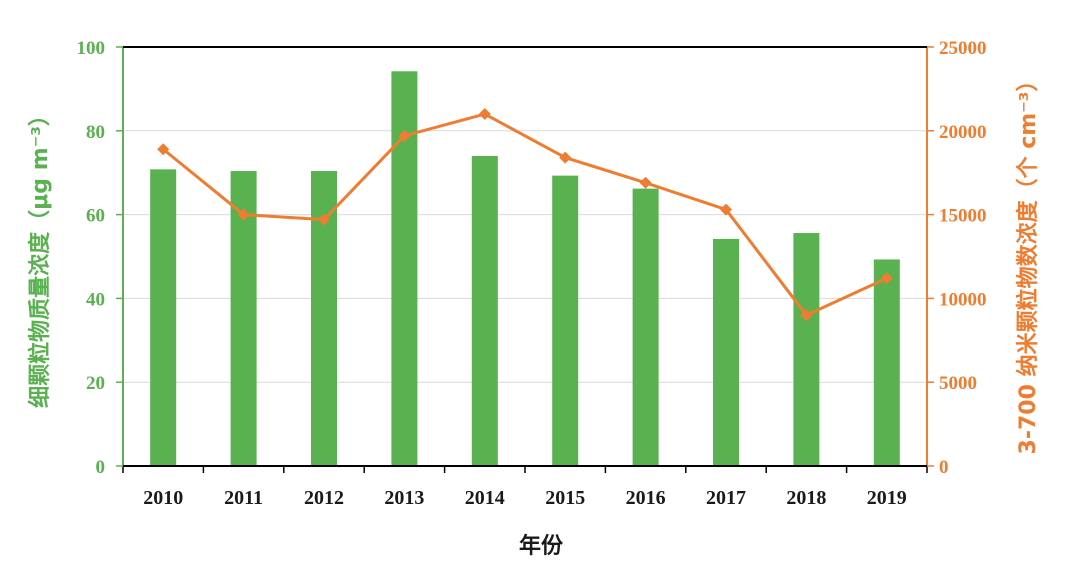 The height and width of the screenshot is (569, 1080). Describe the element at coordinates (95, 132) in the screenshot. I see `y-tick-label-left: 80` at that location.